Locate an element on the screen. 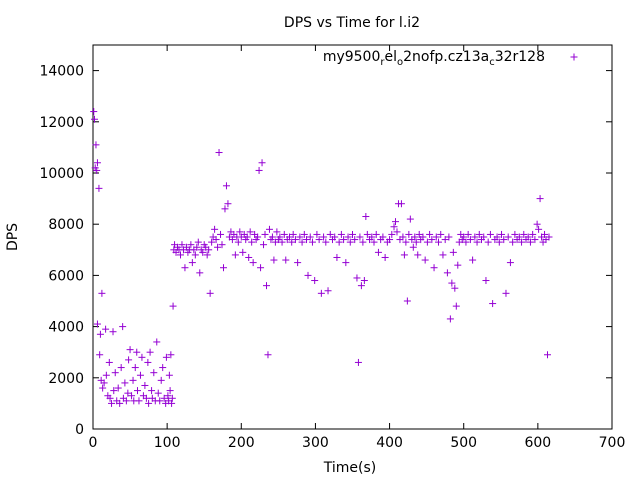 The image size is (640, 480). x-tick-label: 300 is located at coordinates (315, 443).